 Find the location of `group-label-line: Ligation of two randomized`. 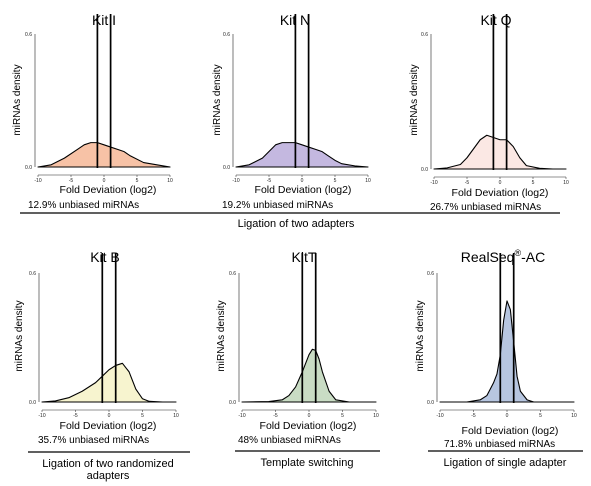

group-label-line: Ligation of two randomized is located at coordinates (107, 464).